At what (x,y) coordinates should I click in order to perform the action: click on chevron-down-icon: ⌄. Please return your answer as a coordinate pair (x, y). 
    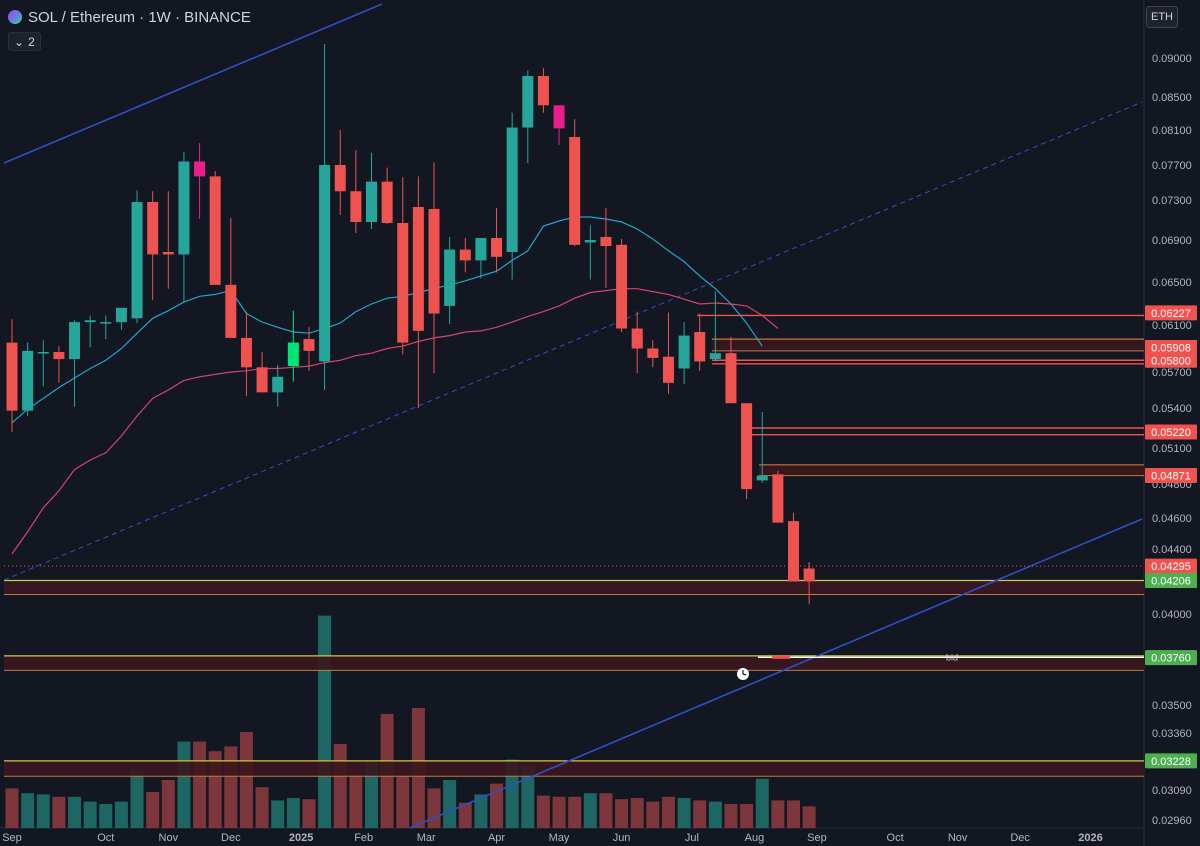
    Looking at the image, I should click on (19, 41).